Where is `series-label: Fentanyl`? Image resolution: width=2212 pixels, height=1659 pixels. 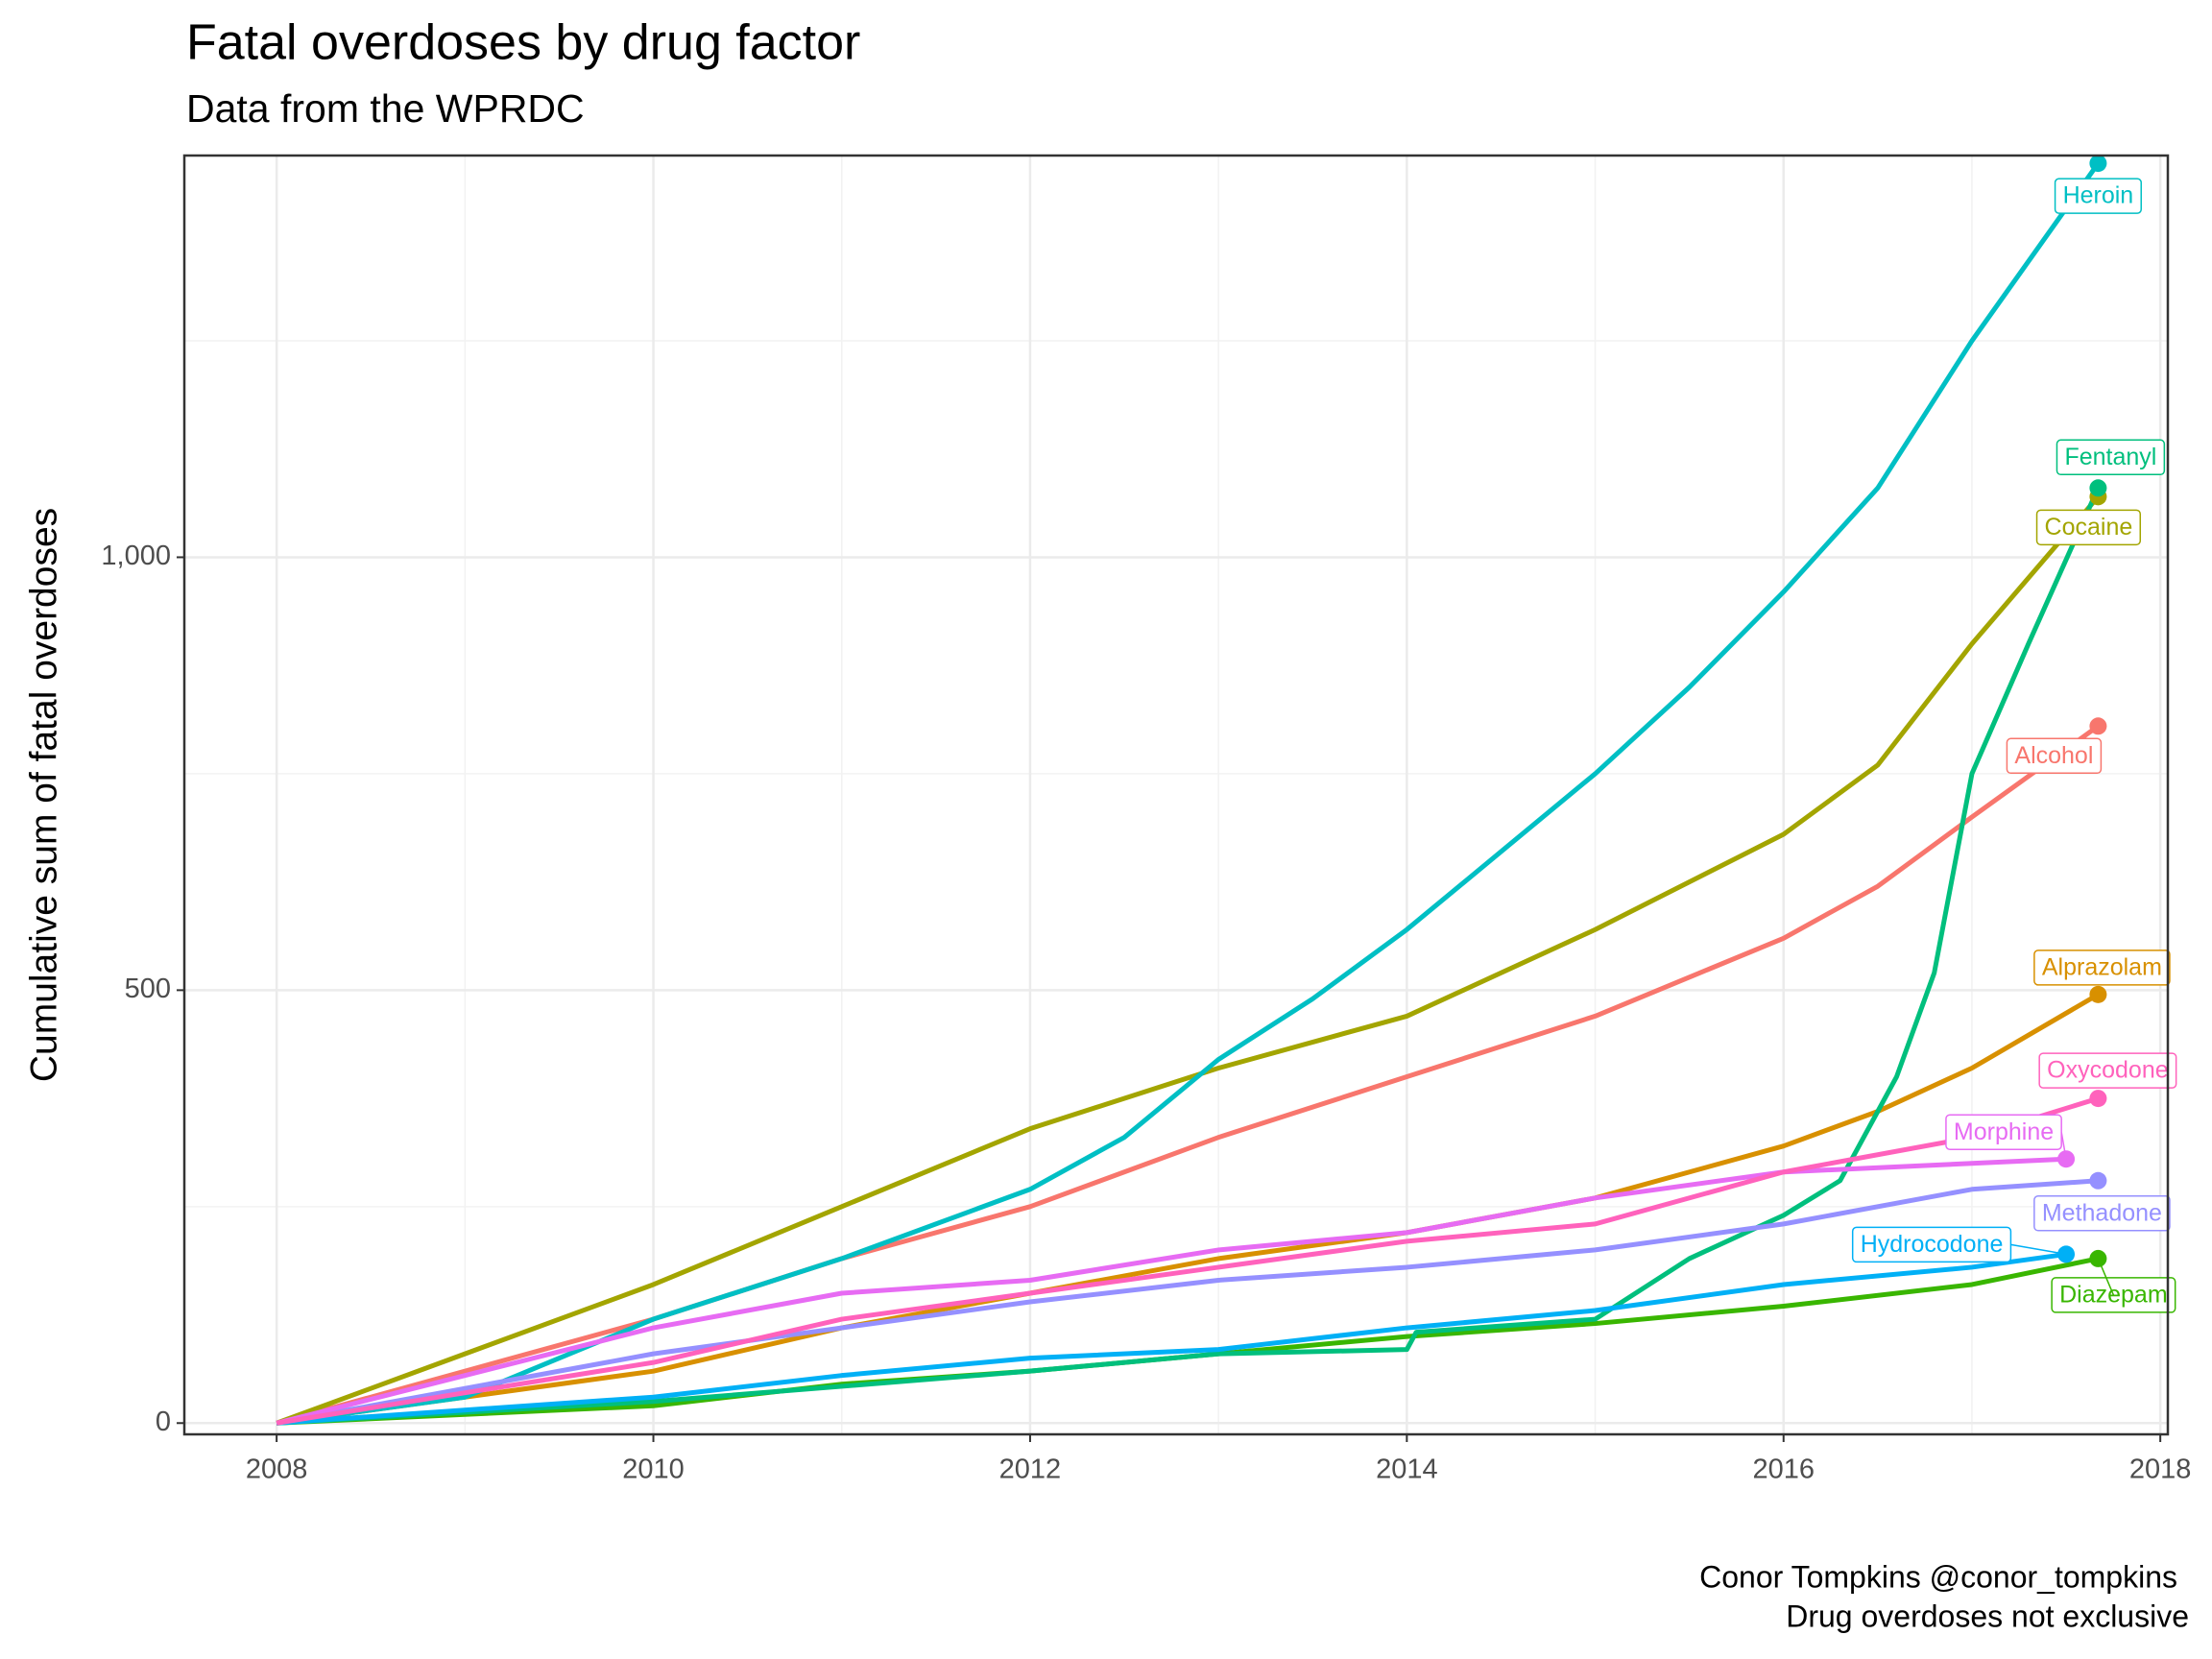 series-label: Fentanyl is located at coordinates (2110, 457).